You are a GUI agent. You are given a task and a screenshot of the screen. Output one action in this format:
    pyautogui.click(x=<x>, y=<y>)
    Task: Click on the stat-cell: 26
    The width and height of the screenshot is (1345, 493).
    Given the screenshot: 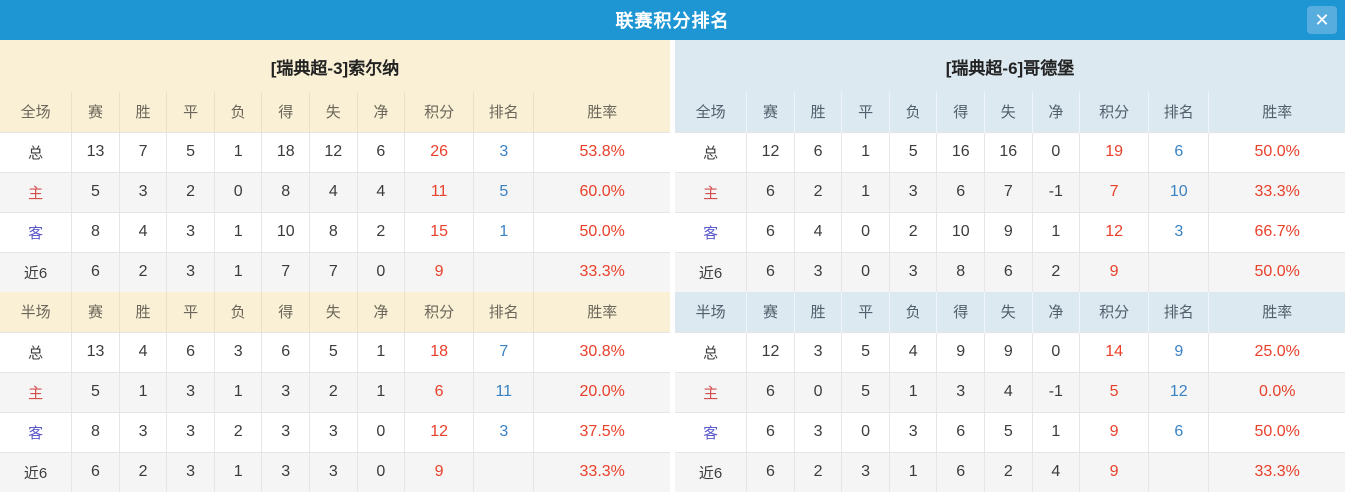 What is the action you would take?
    pyautogui.click(x=439, y=151)
    